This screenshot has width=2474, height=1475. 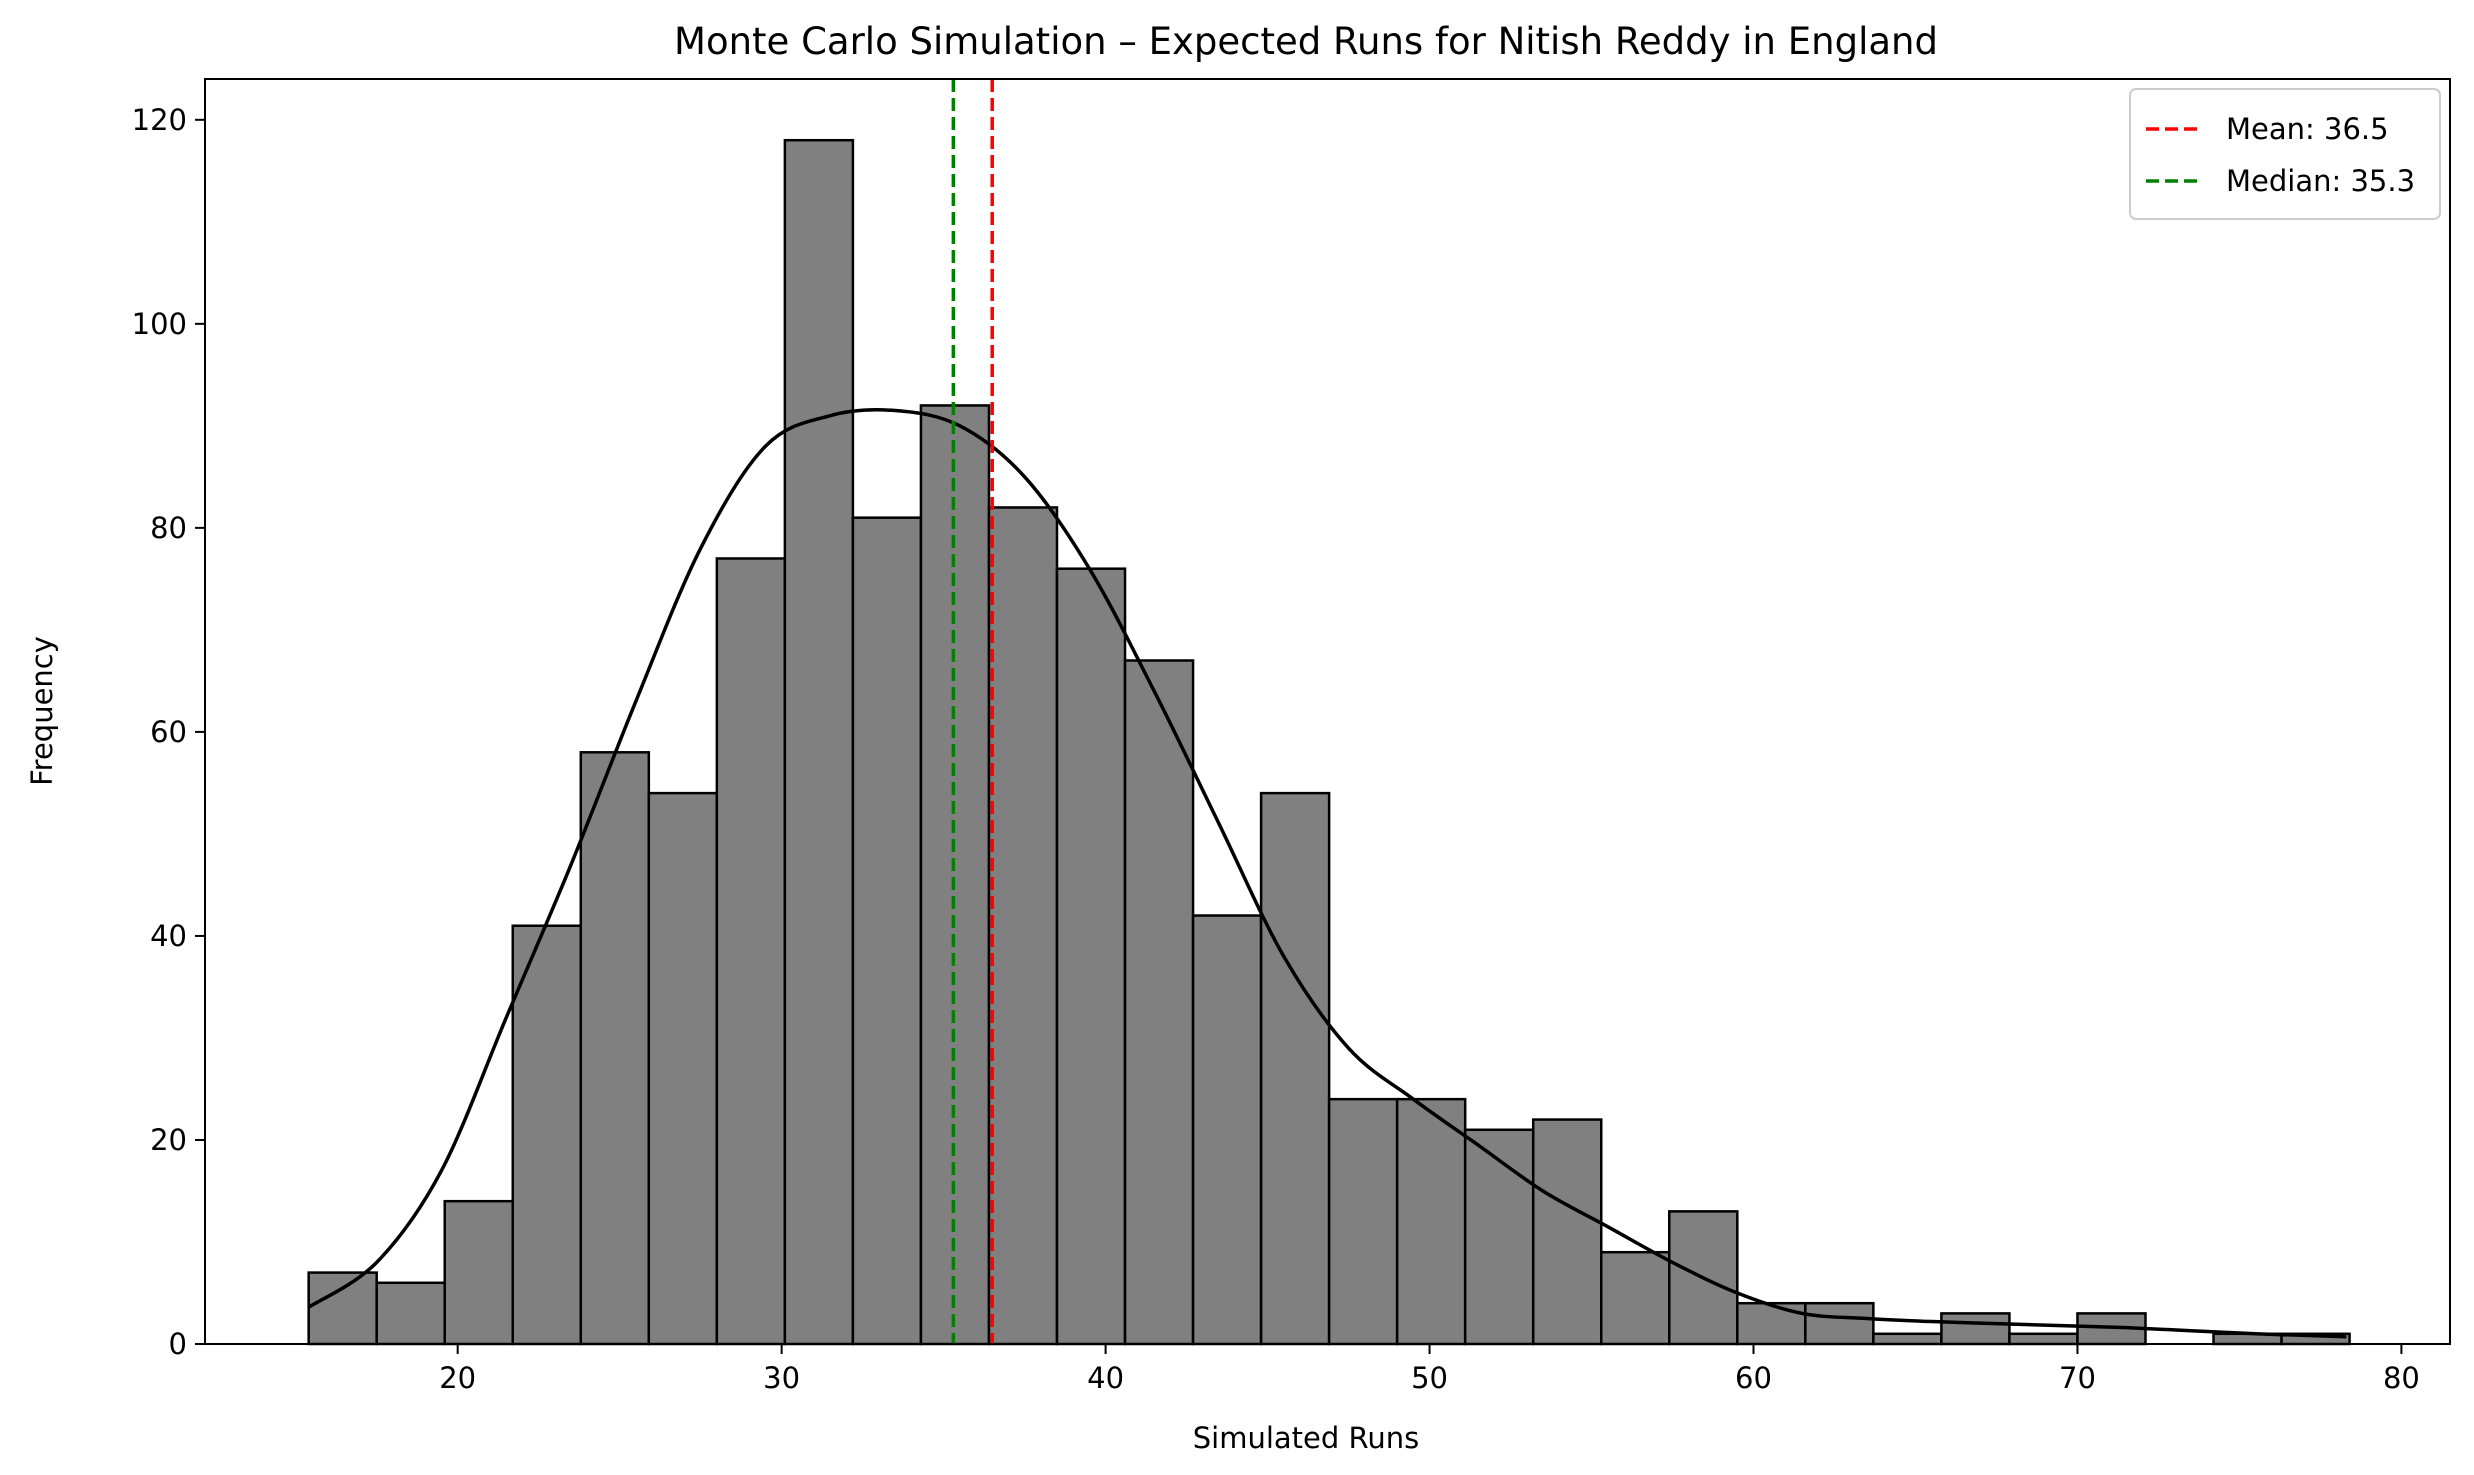 I want to click on y-tick-label: 60, so click(x=168, y=732).